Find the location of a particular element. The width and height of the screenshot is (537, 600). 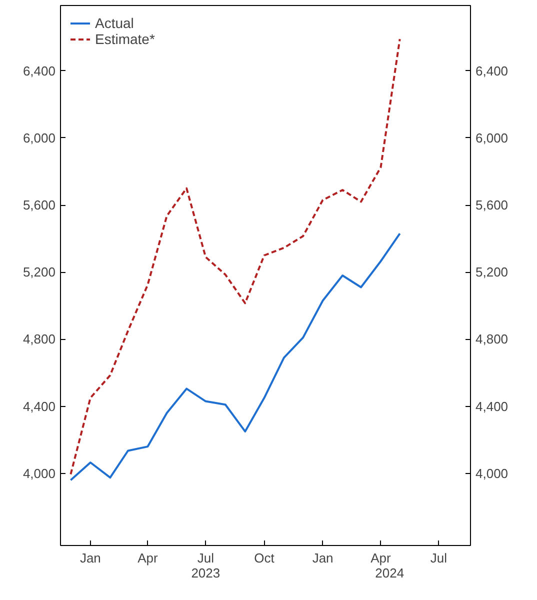

y-tick-label: 4,000 is located at coordinates (39, 473).